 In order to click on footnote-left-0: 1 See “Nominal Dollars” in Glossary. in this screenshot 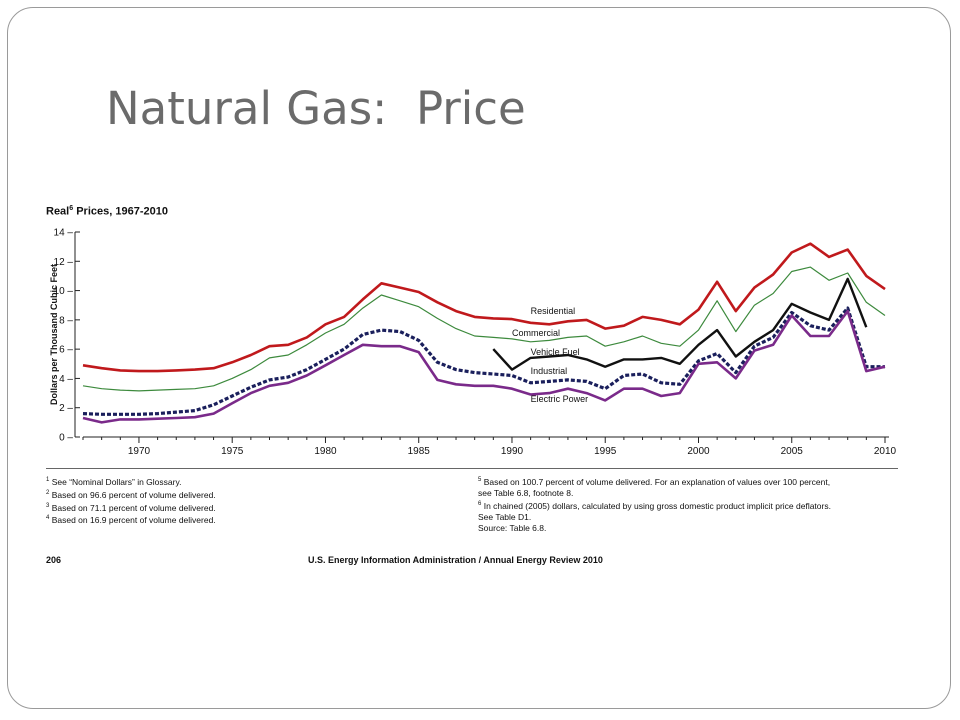, I will do `click(251, 481)`.